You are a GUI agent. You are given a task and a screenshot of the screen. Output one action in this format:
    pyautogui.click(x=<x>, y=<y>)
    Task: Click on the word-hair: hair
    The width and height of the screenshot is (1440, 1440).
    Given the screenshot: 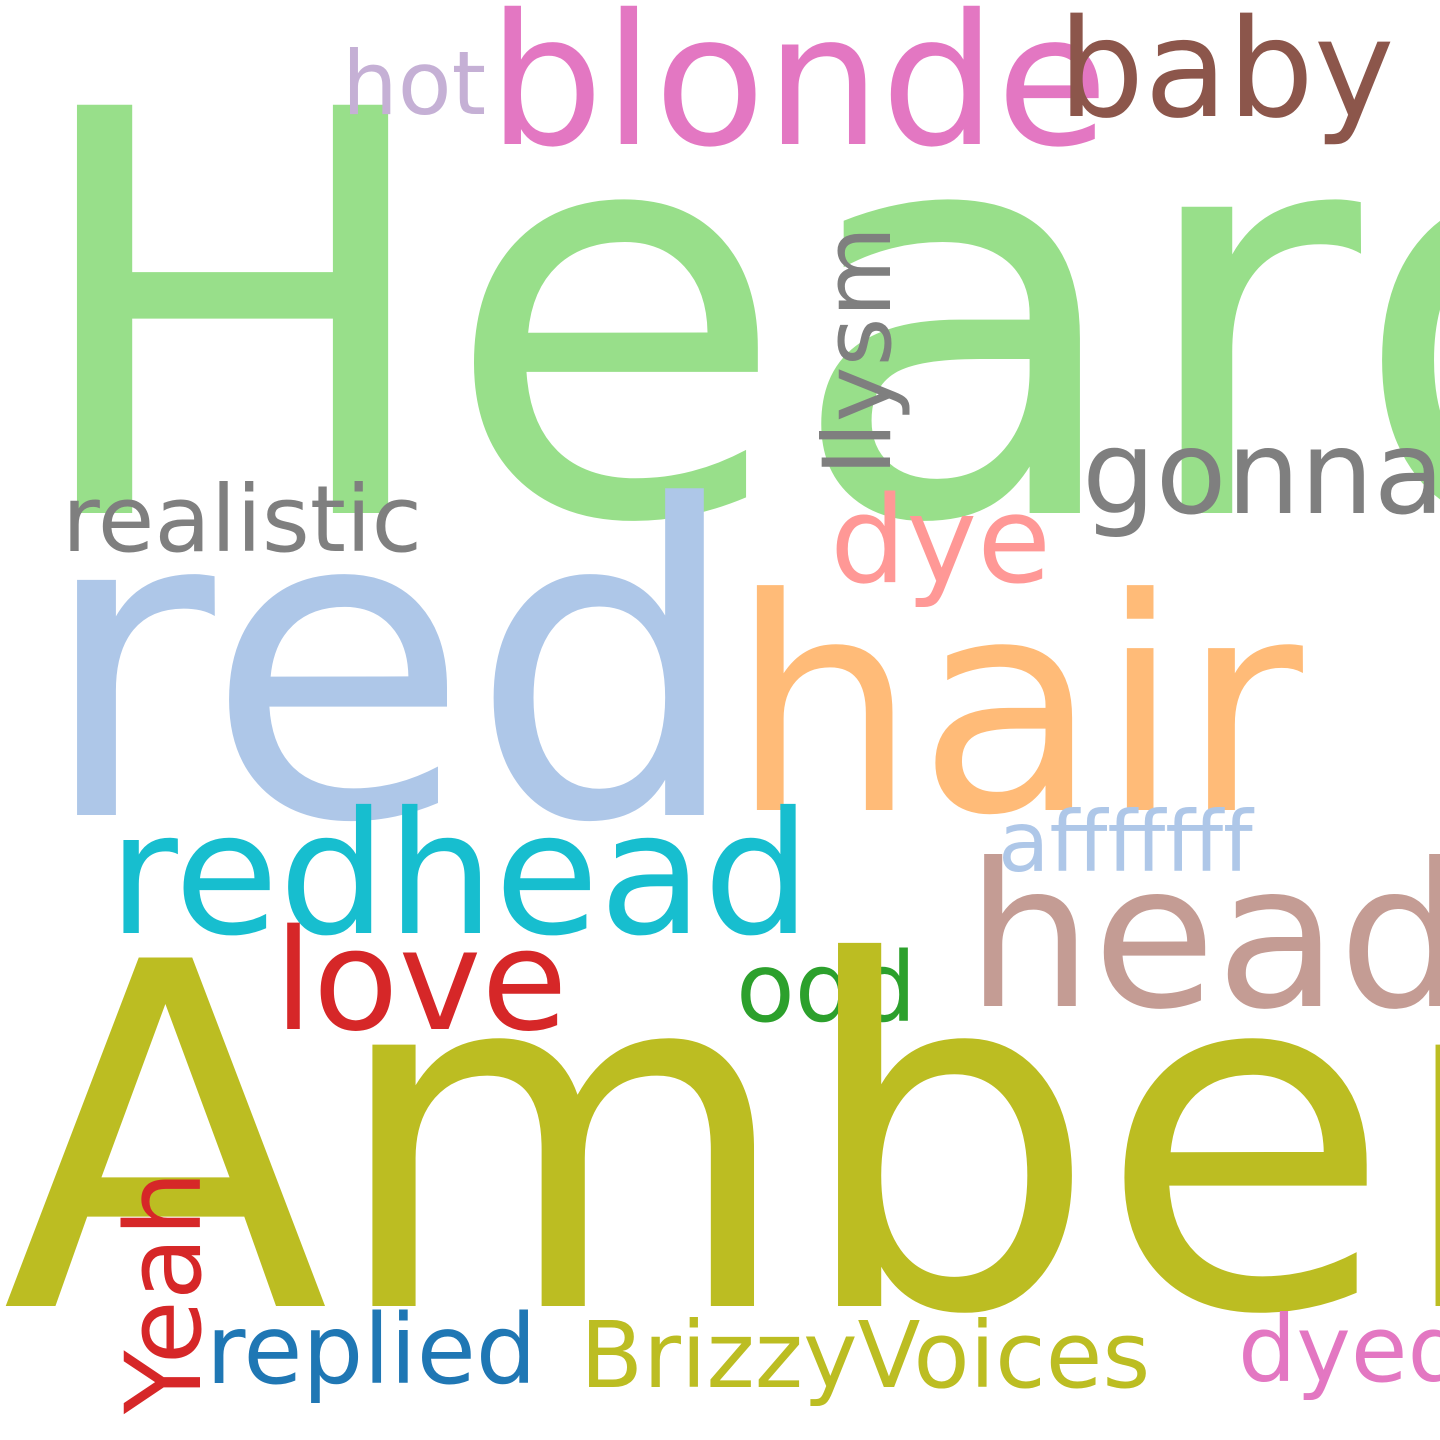 What is the action you would take?
    pyautogui.click(x=1016, y=707)
    